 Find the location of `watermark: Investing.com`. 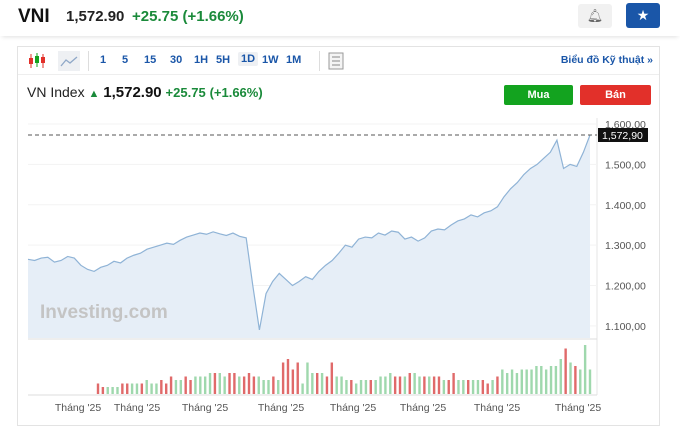

watermark: Investing.com is located at coordinates (104, 312).